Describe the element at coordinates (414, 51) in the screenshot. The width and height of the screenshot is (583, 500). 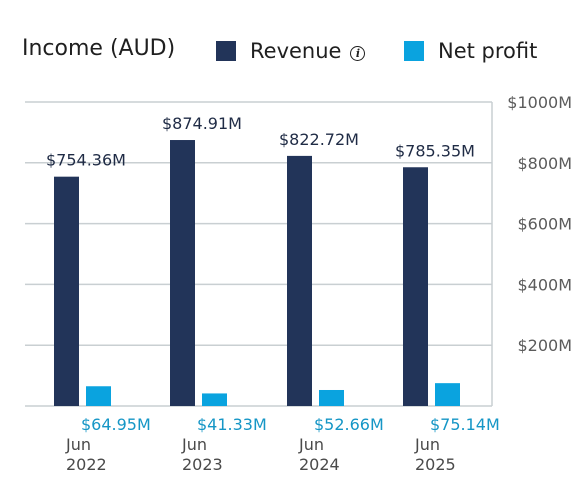
I see `legend-net-profit-swatch` at that location.